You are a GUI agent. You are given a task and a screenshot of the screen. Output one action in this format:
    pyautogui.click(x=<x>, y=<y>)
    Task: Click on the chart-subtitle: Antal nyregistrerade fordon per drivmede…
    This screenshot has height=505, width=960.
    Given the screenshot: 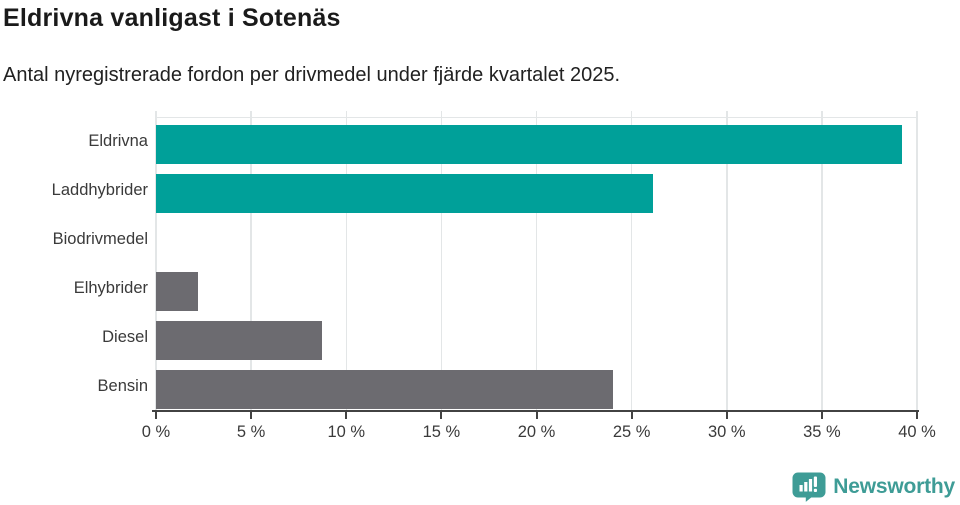 What is the action you would take?
    pyautogui.click(x=312, y=75)
    